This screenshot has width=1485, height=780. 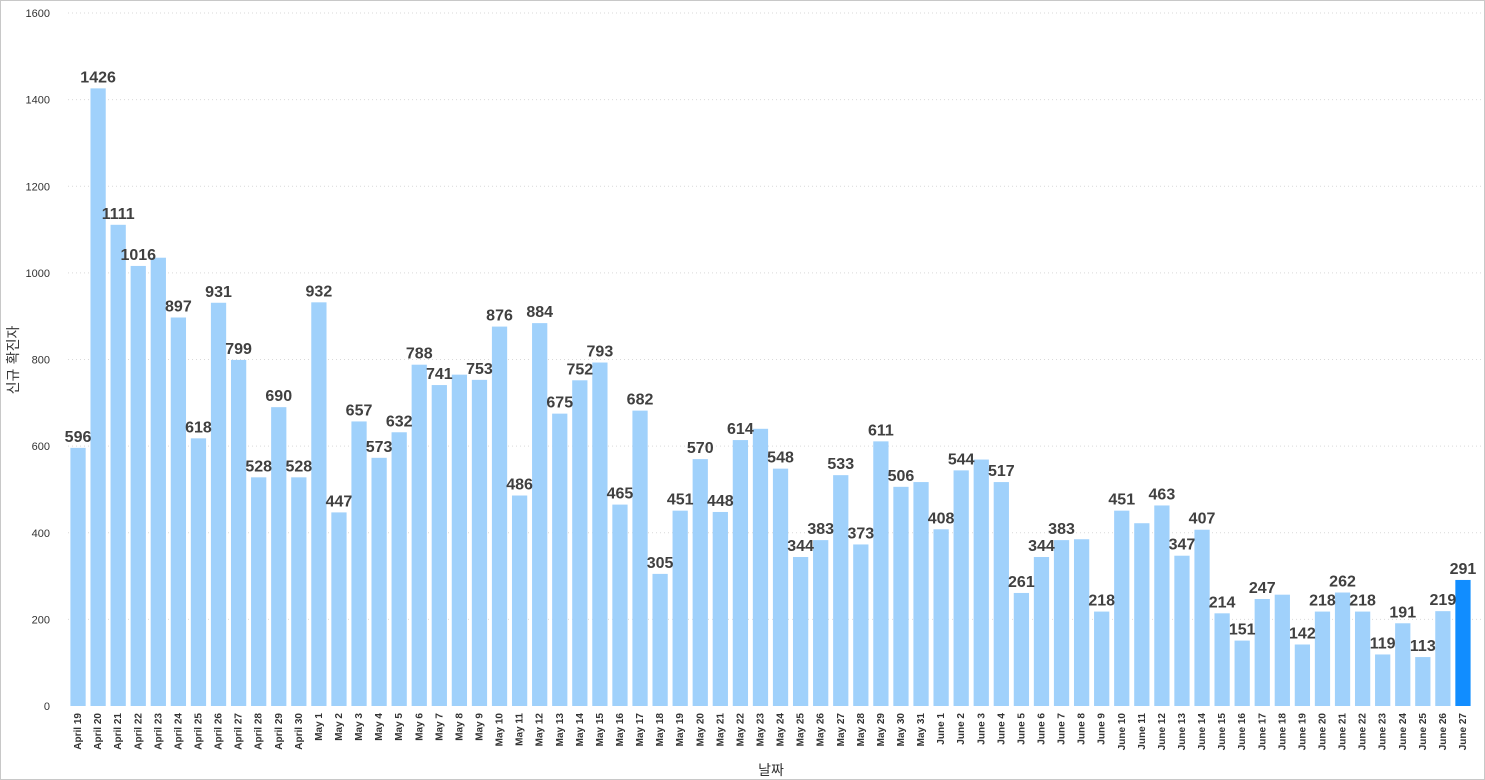 What do you see at coordinates (38, 14) in the screenshot?
I see `y-tick-label: 1600` at bounding box center [38, 14].